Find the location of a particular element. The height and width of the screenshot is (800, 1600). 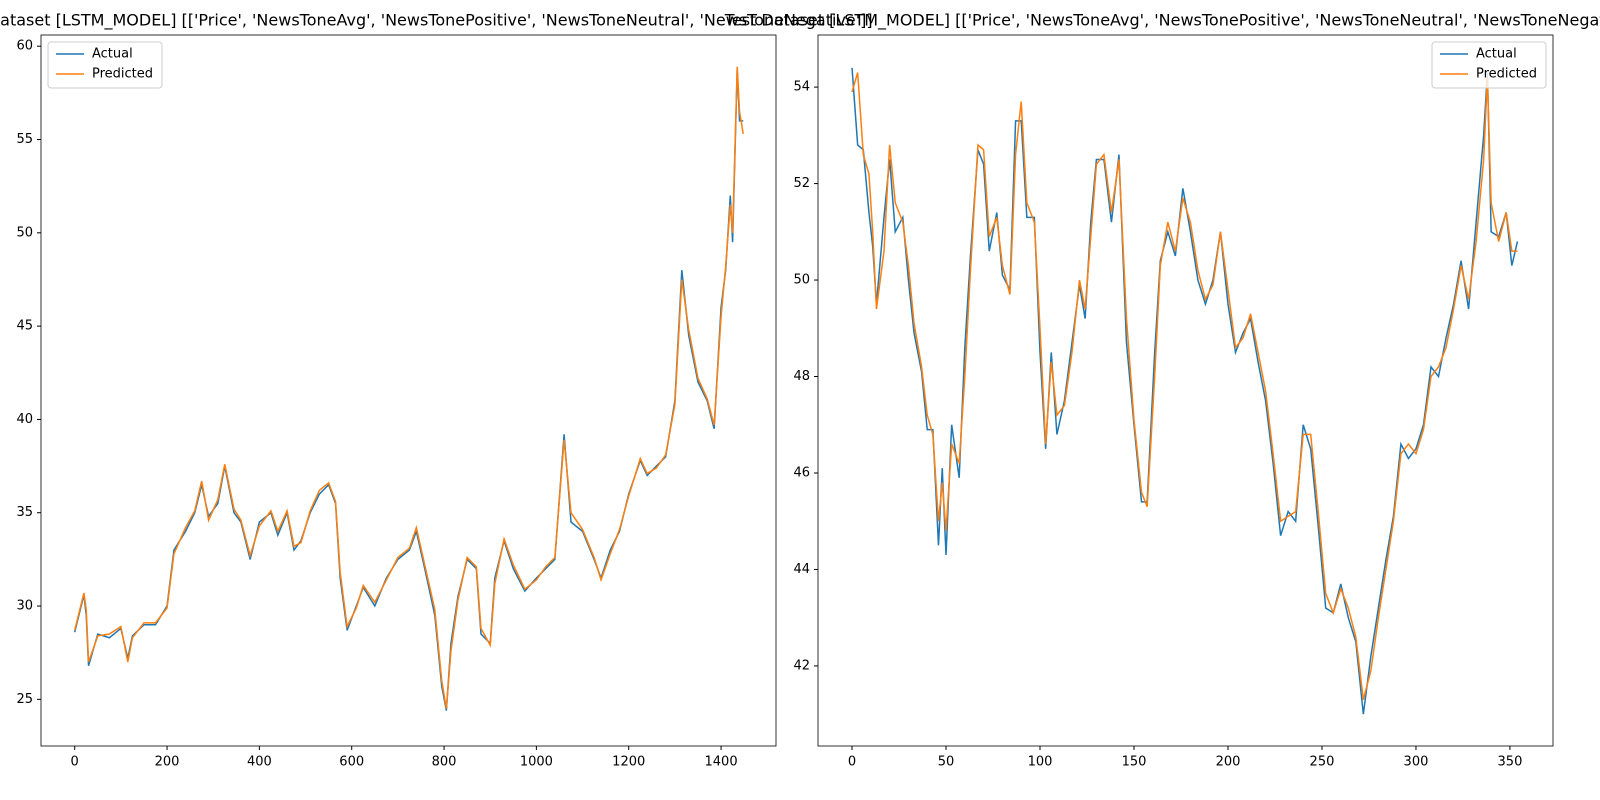

y-tick-label: 35 is located at coordinates (24, 512).